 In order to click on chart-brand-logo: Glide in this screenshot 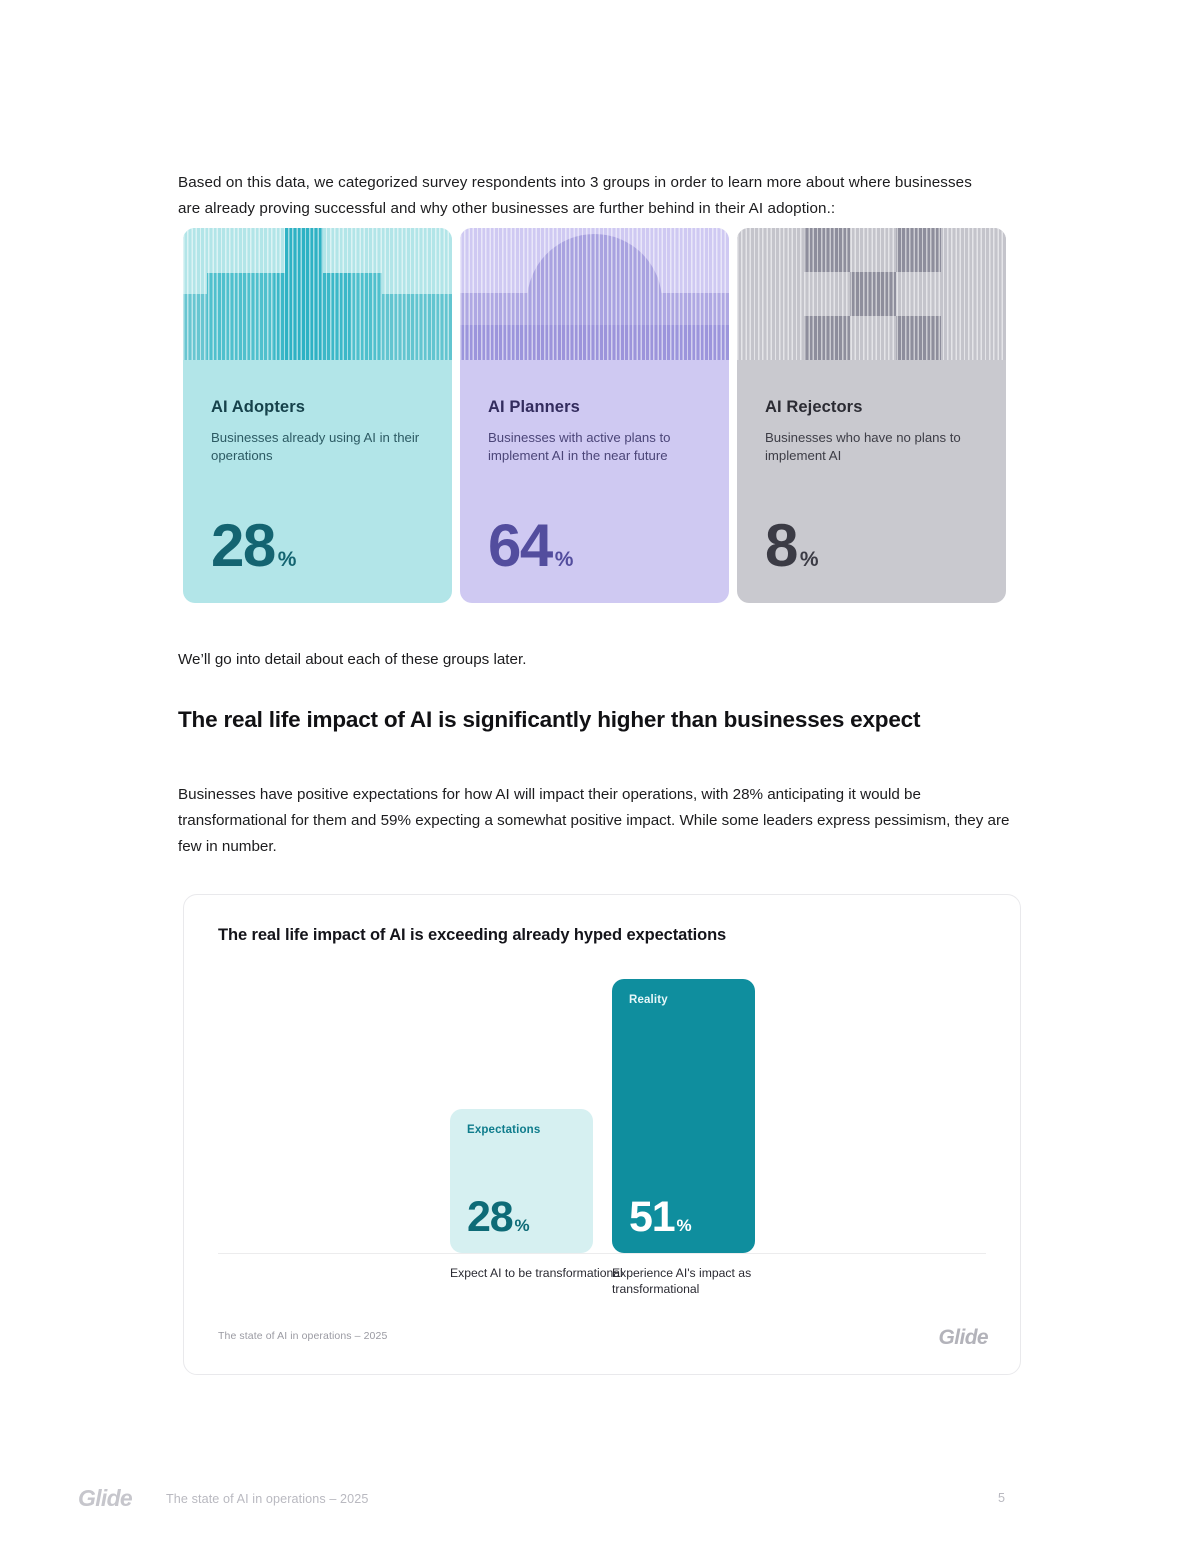, I will do `click(963, 1337)`.